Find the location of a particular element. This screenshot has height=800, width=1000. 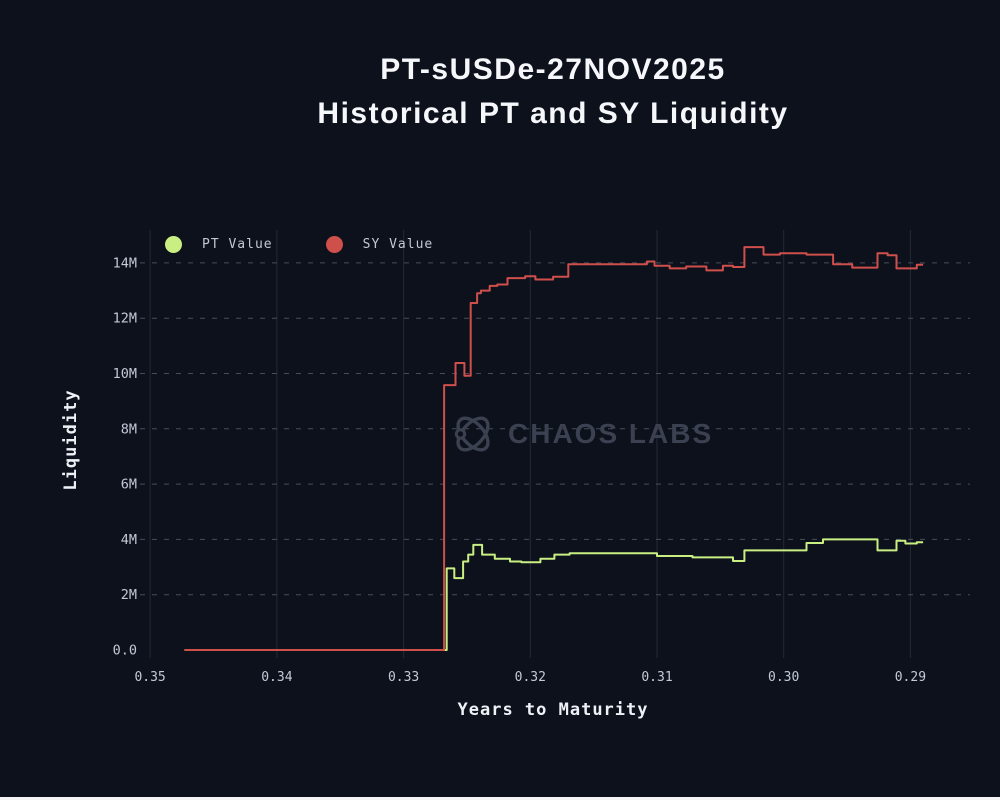

y-tick-label: 2M is located at coordinates (129, 595).